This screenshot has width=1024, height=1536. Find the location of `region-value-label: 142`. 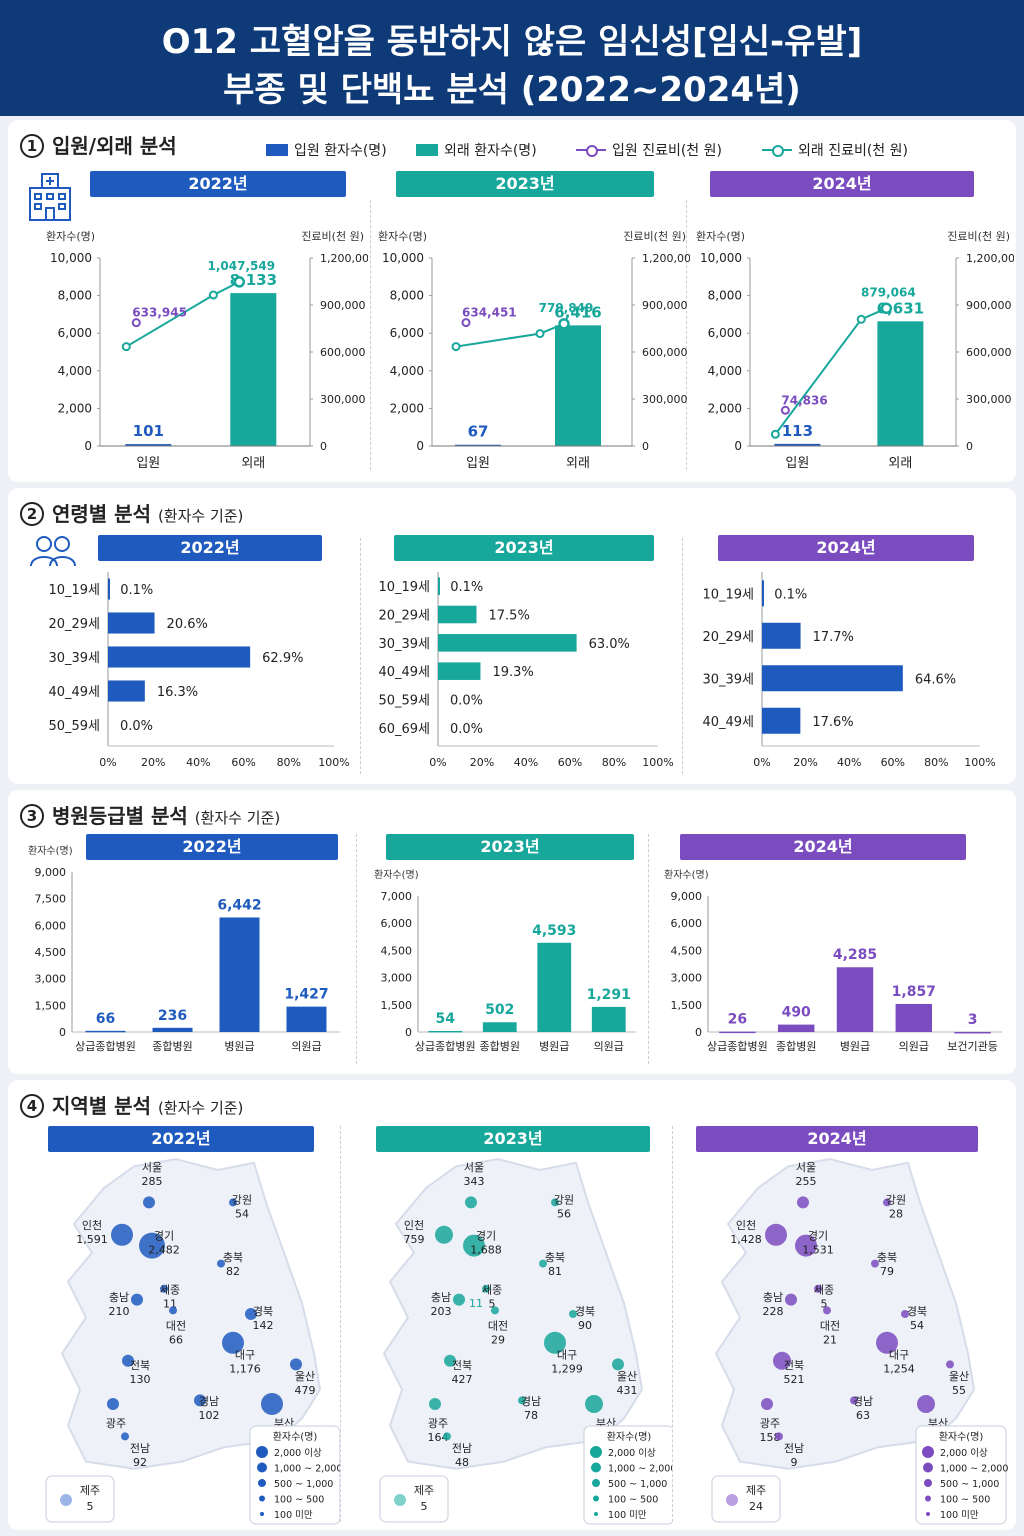

region-value-label: 142 is located at coordinates (263, 1325).